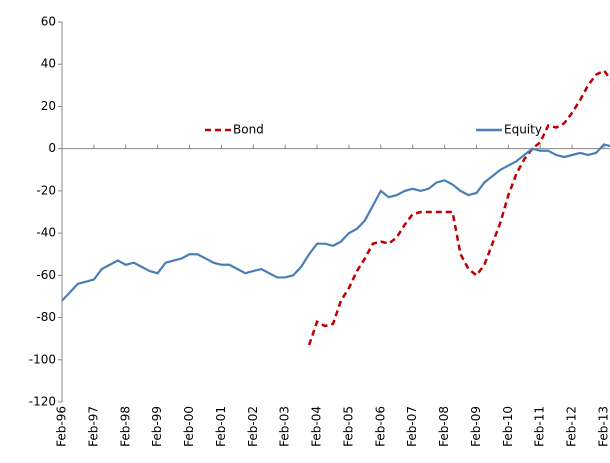 The height and width of the screenshot is (463, 610). Describe the element at coordinates (46, 317) in the screenshot. I see `y-tick-label: -80` at that location.